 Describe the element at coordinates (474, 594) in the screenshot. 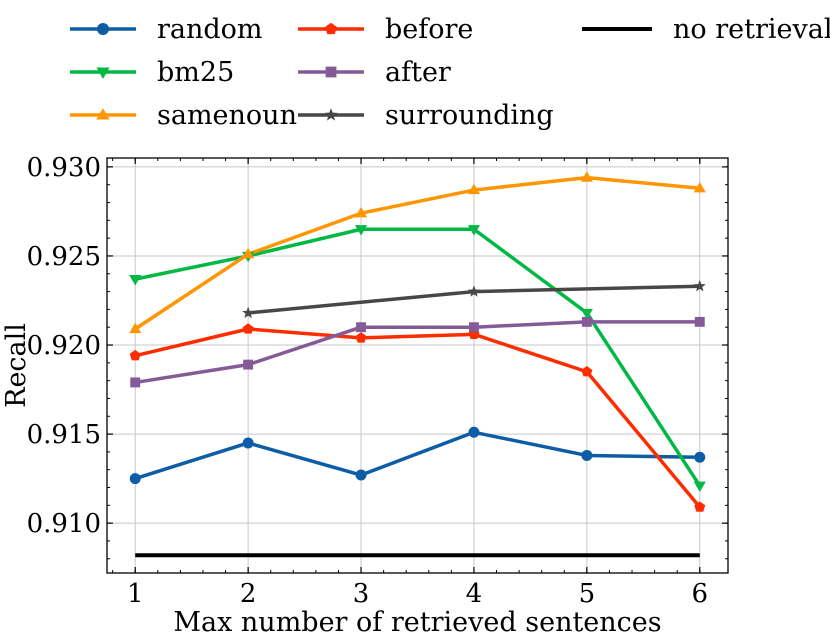

I see `x-tick-label: 4` at that location.